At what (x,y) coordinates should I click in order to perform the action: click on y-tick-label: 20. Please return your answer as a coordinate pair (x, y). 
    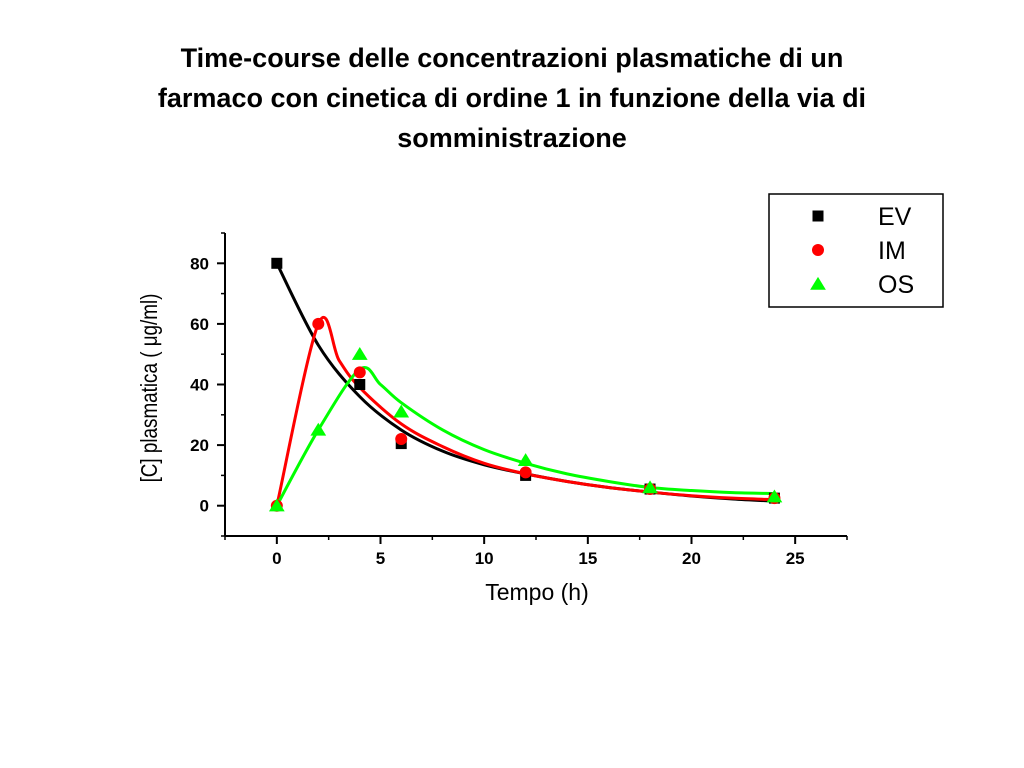
    Looking at the image, I should click on (199, 445).